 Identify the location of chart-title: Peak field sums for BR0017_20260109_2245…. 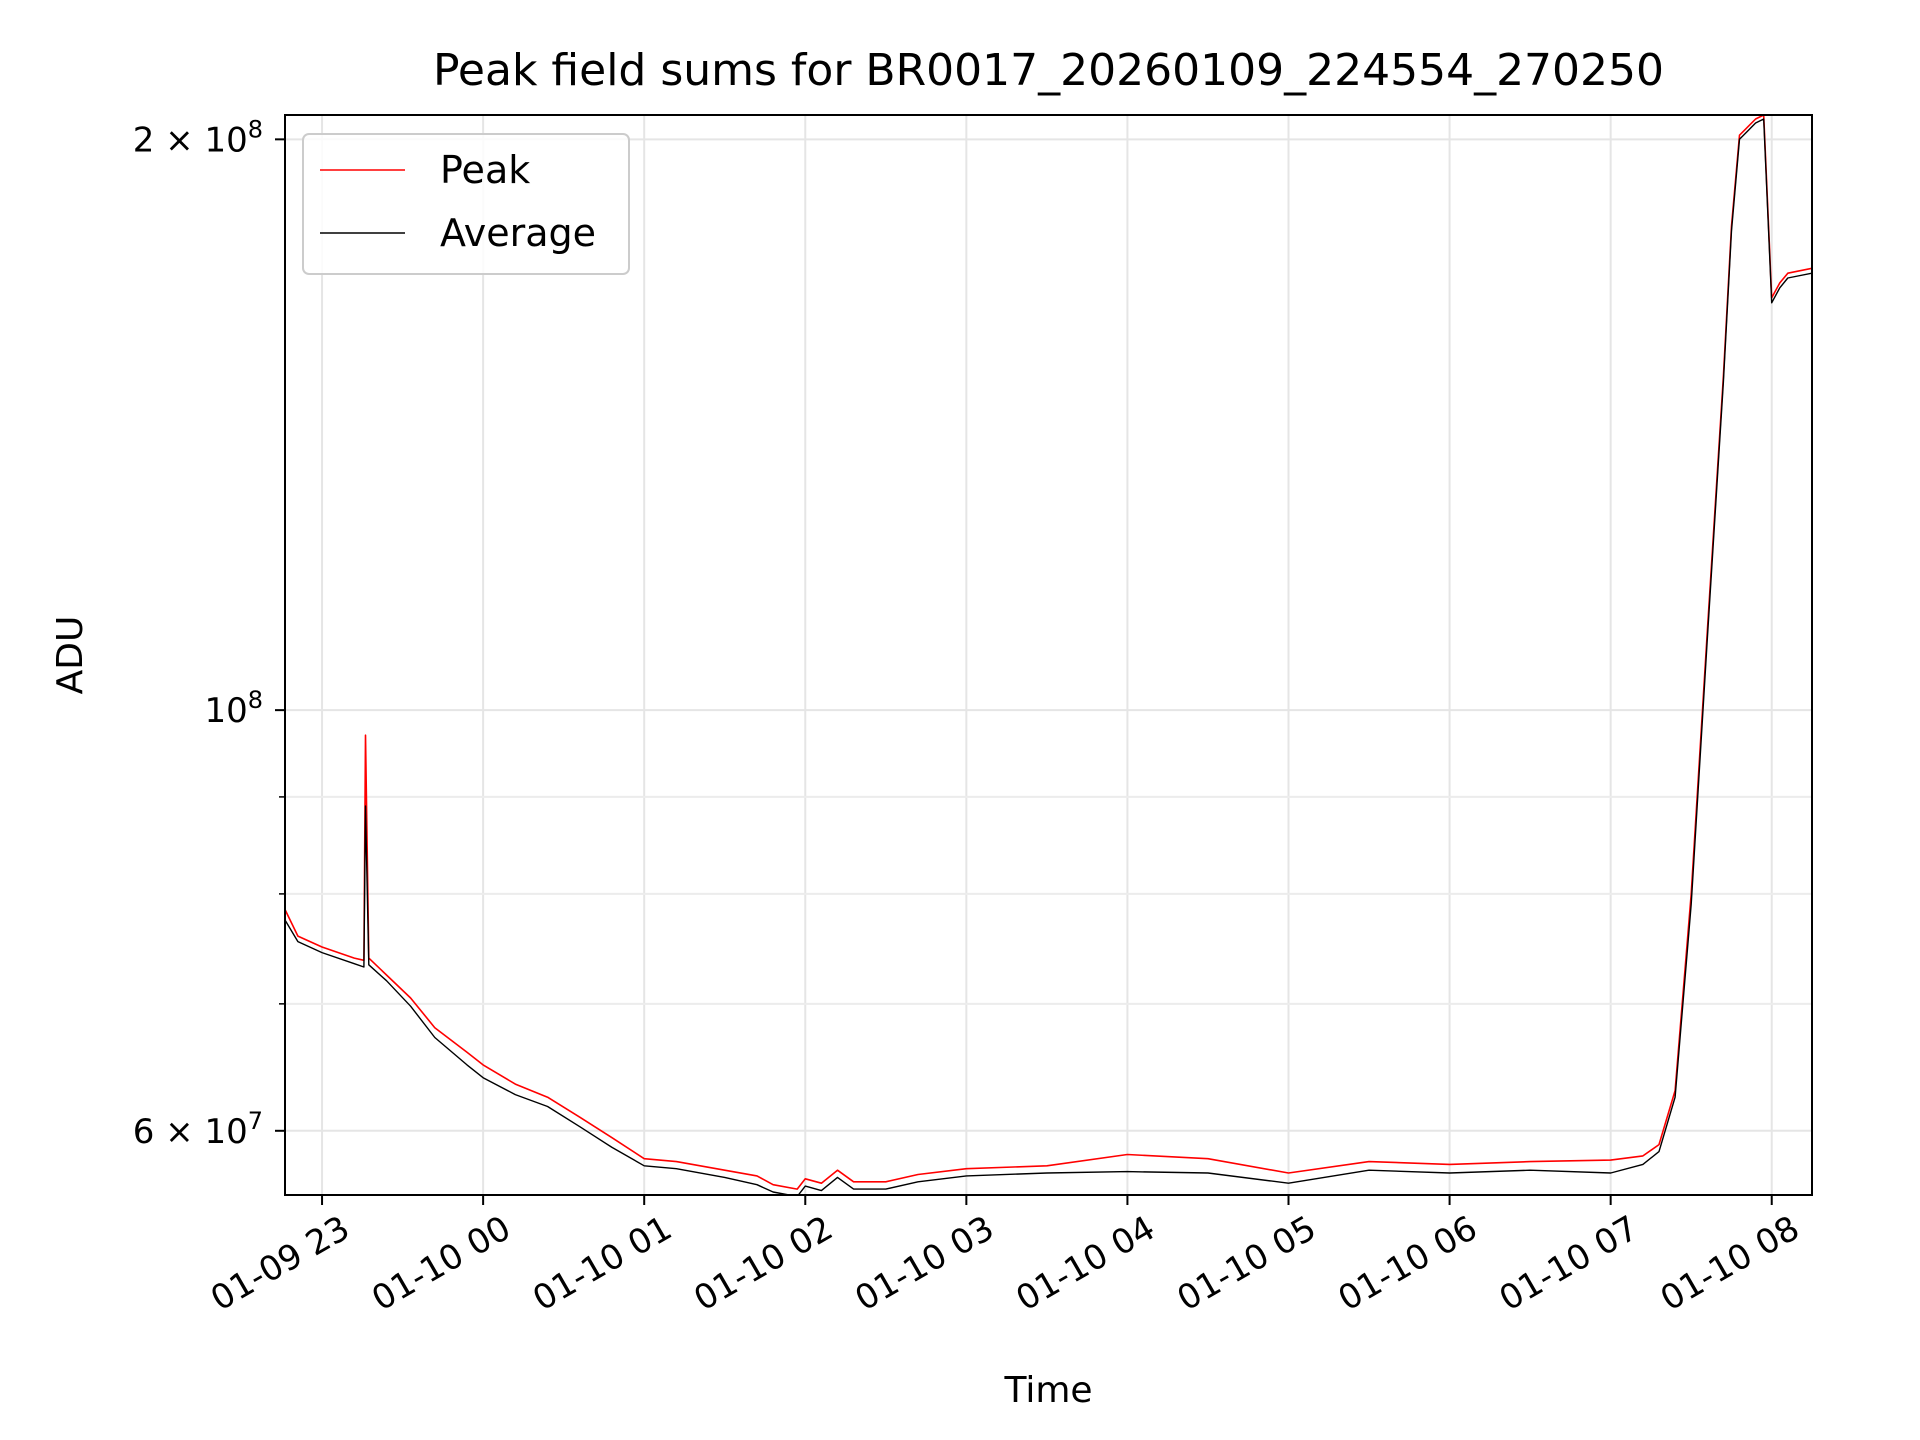
(1048, 70).